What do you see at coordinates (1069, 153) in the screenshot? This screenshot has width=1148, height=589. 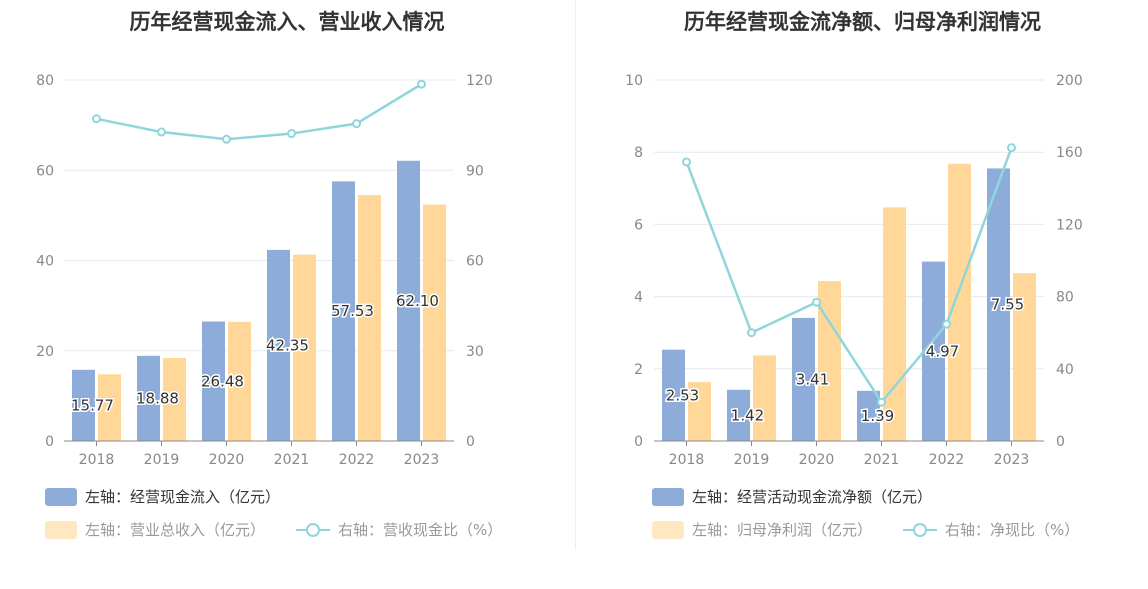 I see `right-axis-tick-label: 160` at bounding box center [1069, 153].